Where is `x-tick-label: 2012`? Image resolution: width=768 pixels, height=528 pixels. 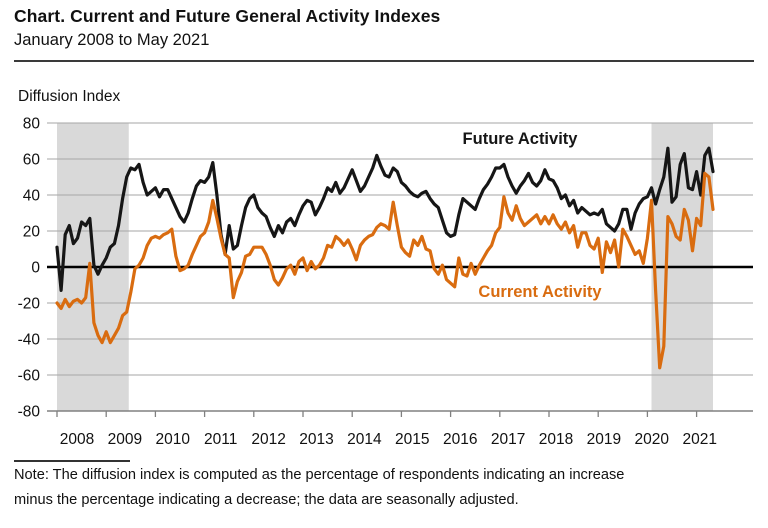 x-tick-label: 2012 is located at coordinates (268, 439).